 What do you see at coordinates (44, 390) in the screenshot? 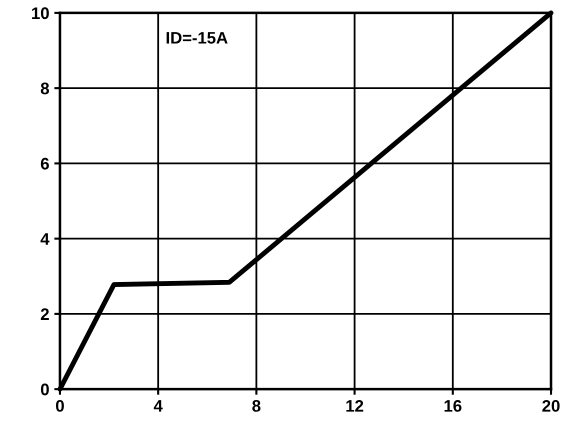
I see `y-tick-label: 0` at bounding box center [44, 390].